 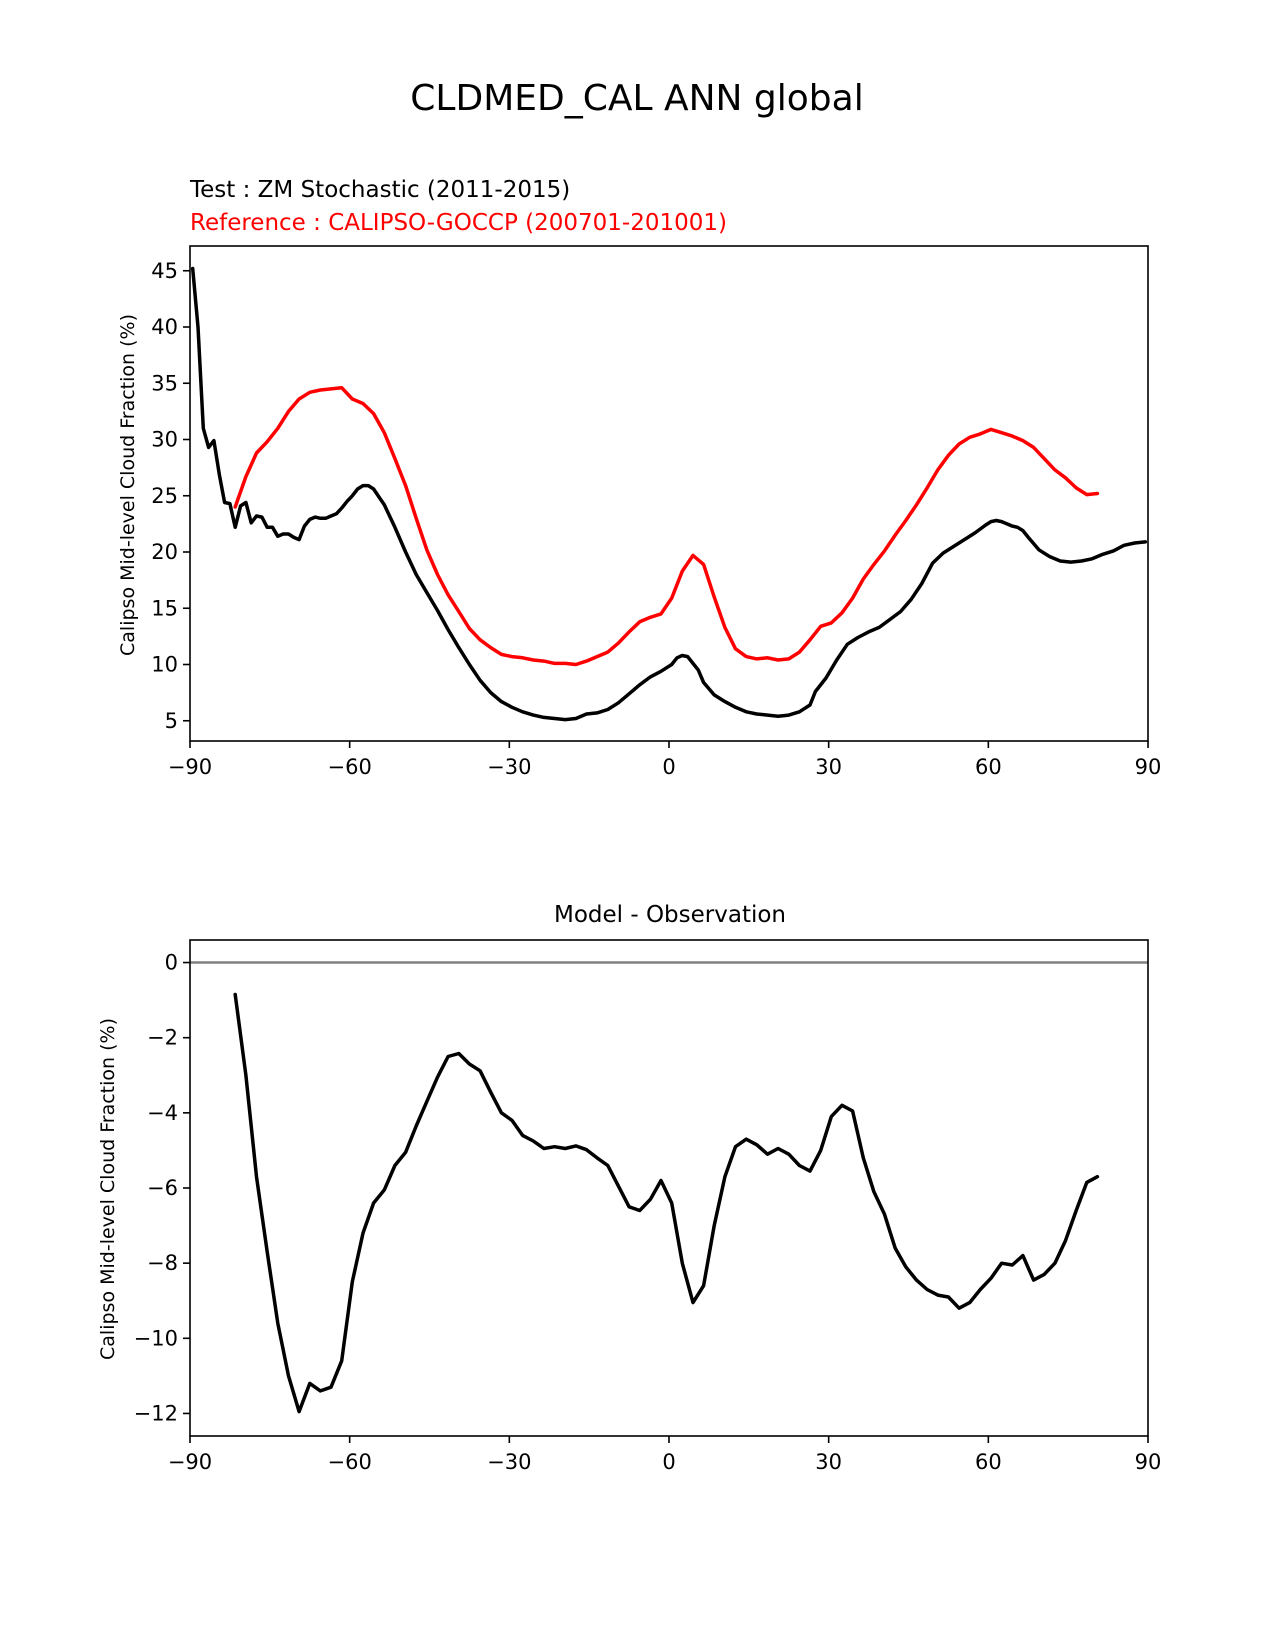 I want to click on top-xtick-label: −30, so click(x=509, y=767).